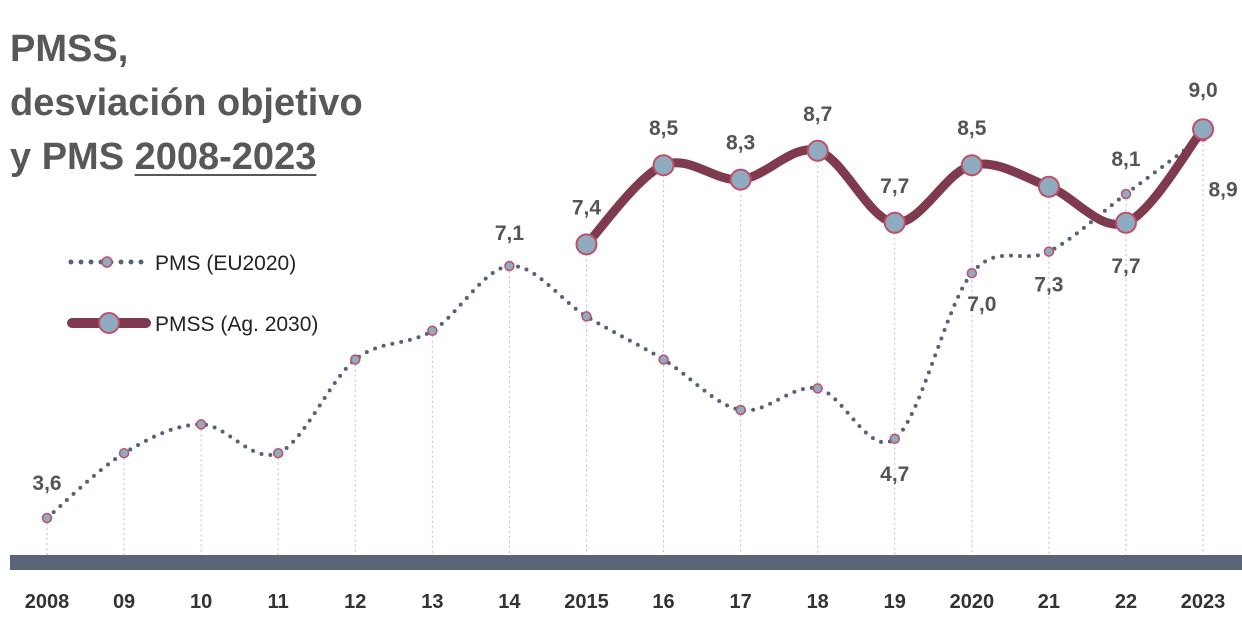 This screenshot has height=621, width=1242. I want to click on title-line-3-text: y PMS, so click(67, 157).